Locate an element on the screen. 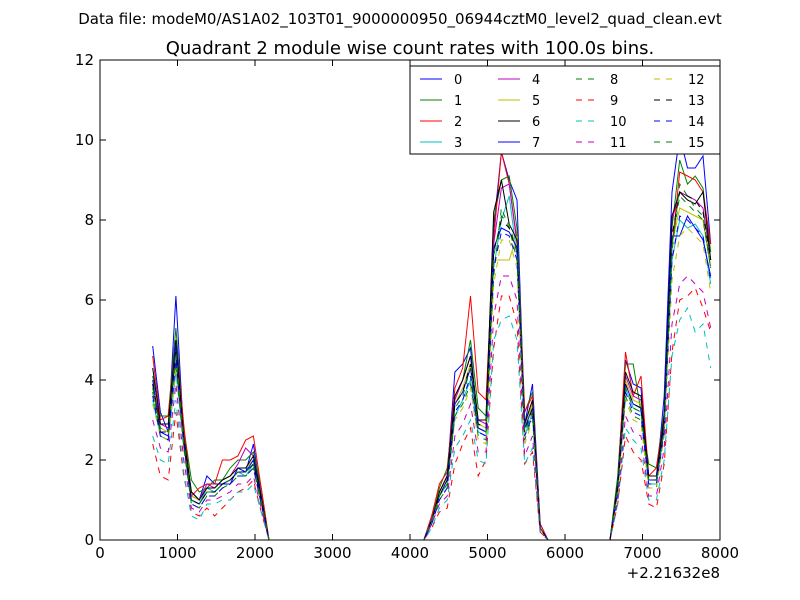  y-tick-label: 4 is located at coordinates (89, 380).